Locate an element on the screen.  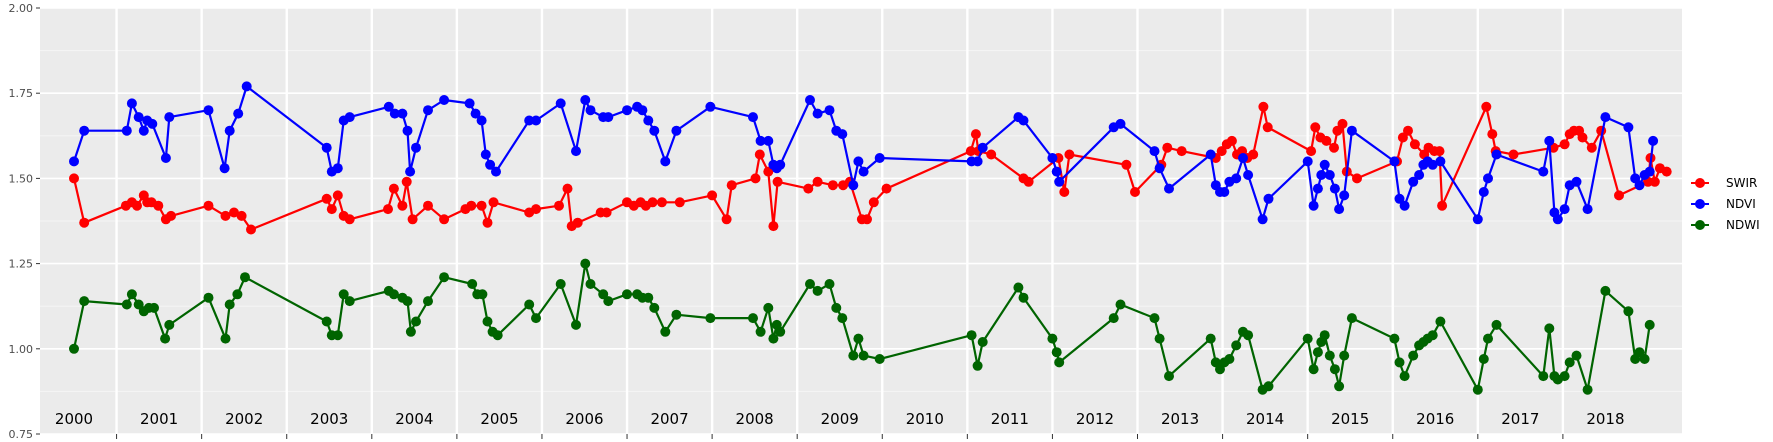
legend-item-swir: SWIR is located at coordinates (1724, 183).